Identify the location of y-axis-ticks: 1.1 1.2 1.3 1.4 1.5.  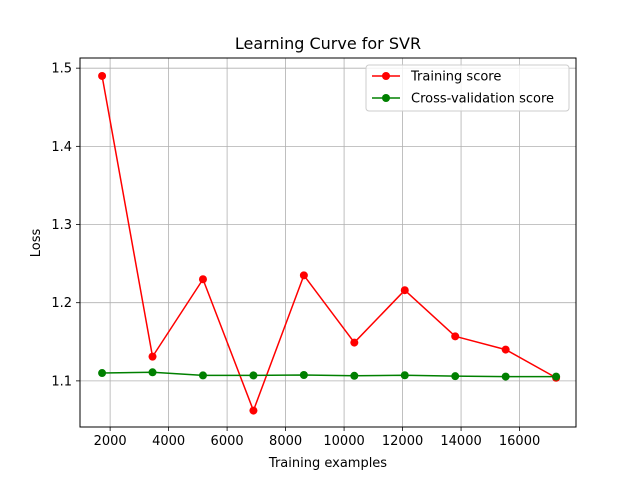
(65, 225).